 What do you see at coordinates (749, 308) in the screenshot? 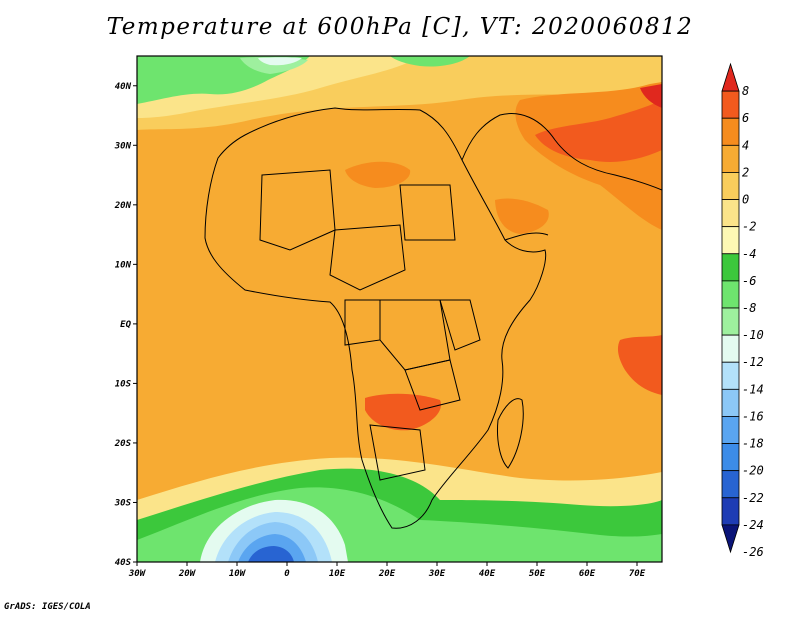
I see `colorbar-label: -8` at bounding box center [749, 308].